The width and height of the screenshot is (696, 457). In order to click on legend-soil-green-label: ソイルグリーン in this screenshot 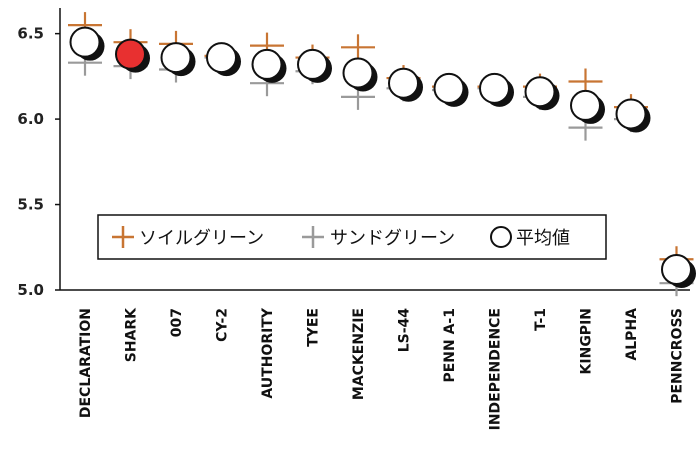, I will do `click(201, 238)`.